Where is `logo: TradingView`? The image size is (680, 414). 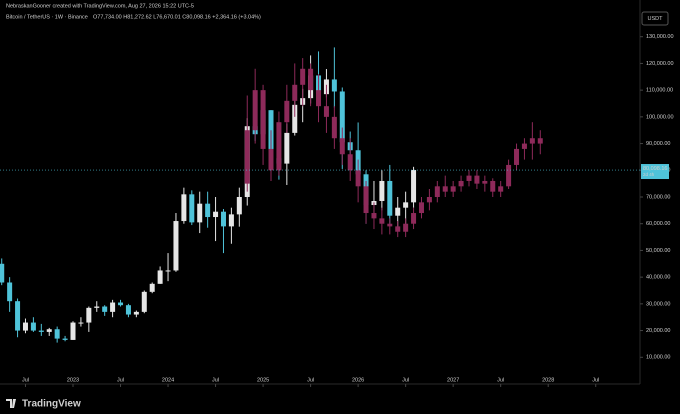 logo: TradingView is located at coordinates (51, 404).